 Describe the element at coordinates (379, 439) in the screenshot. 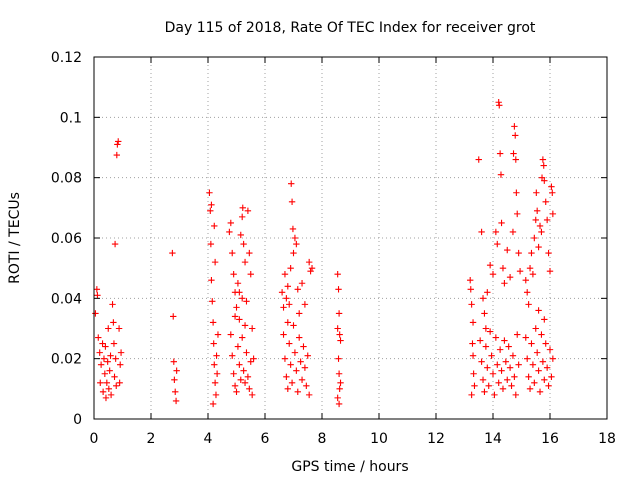

I see `x-tick-label: 10` at that location.